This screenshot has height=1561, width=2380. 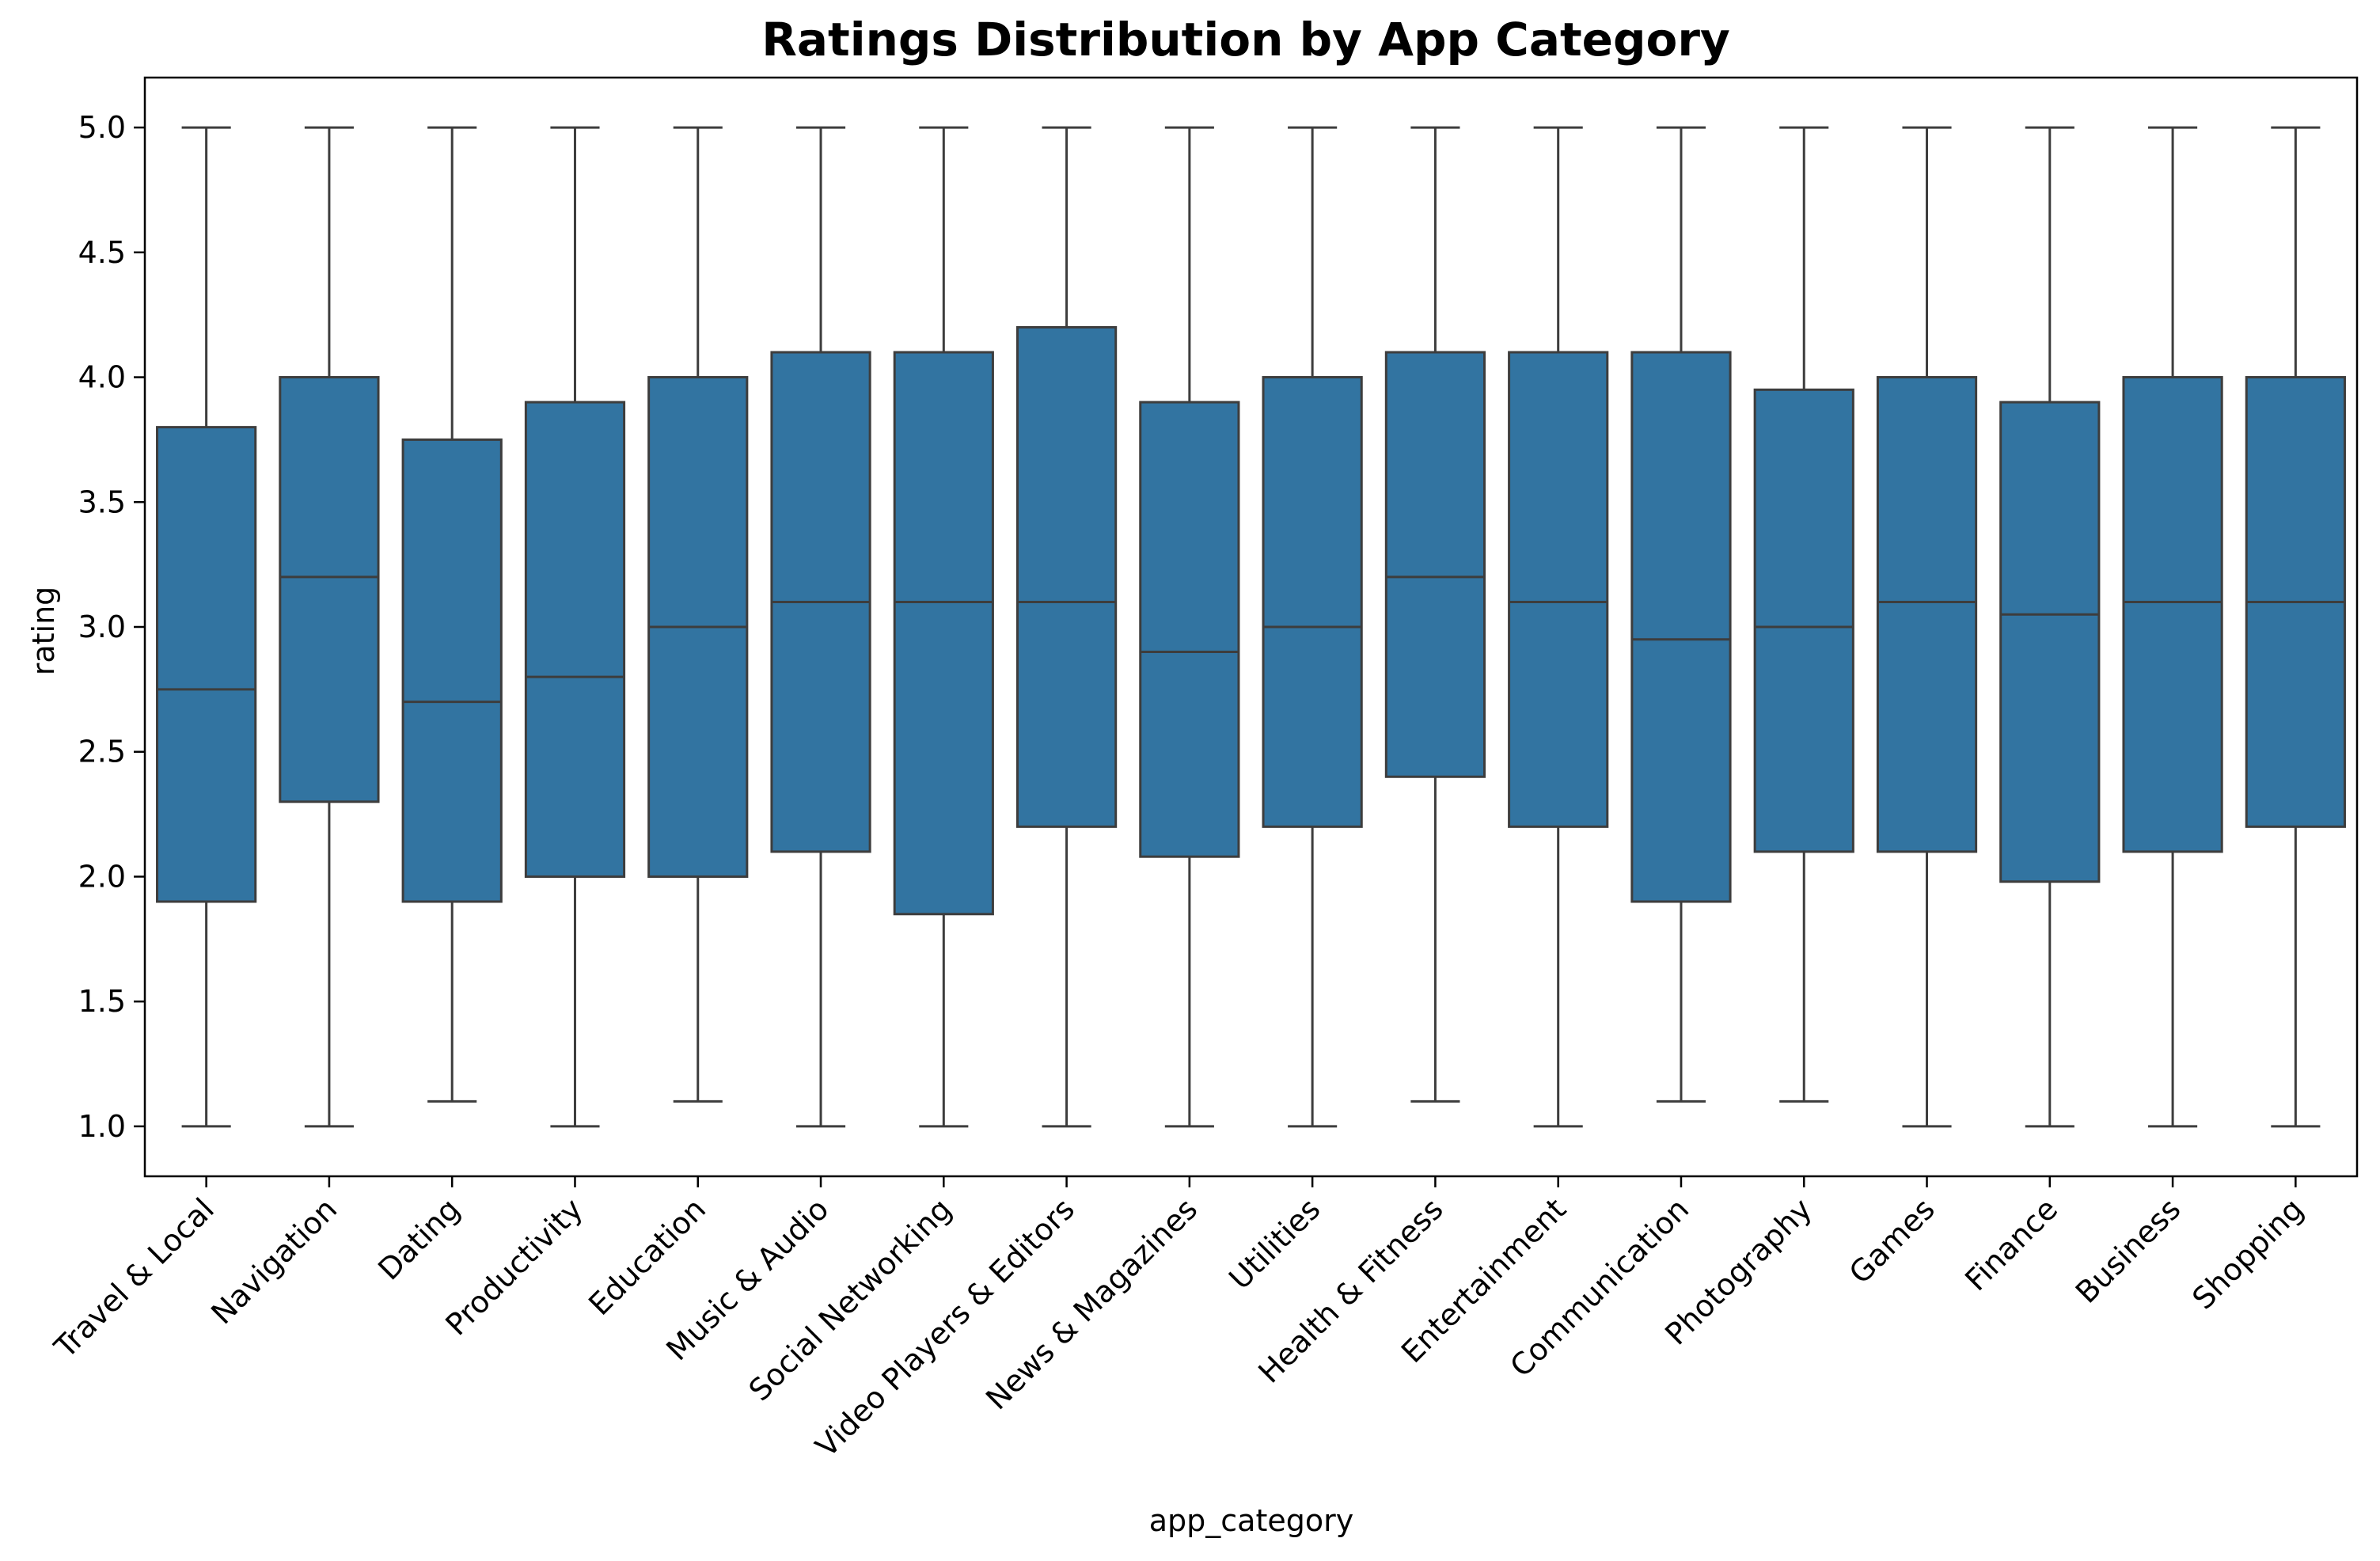 I want to click on x-tick-label: Utilities, so click(x=1274, y=1243).